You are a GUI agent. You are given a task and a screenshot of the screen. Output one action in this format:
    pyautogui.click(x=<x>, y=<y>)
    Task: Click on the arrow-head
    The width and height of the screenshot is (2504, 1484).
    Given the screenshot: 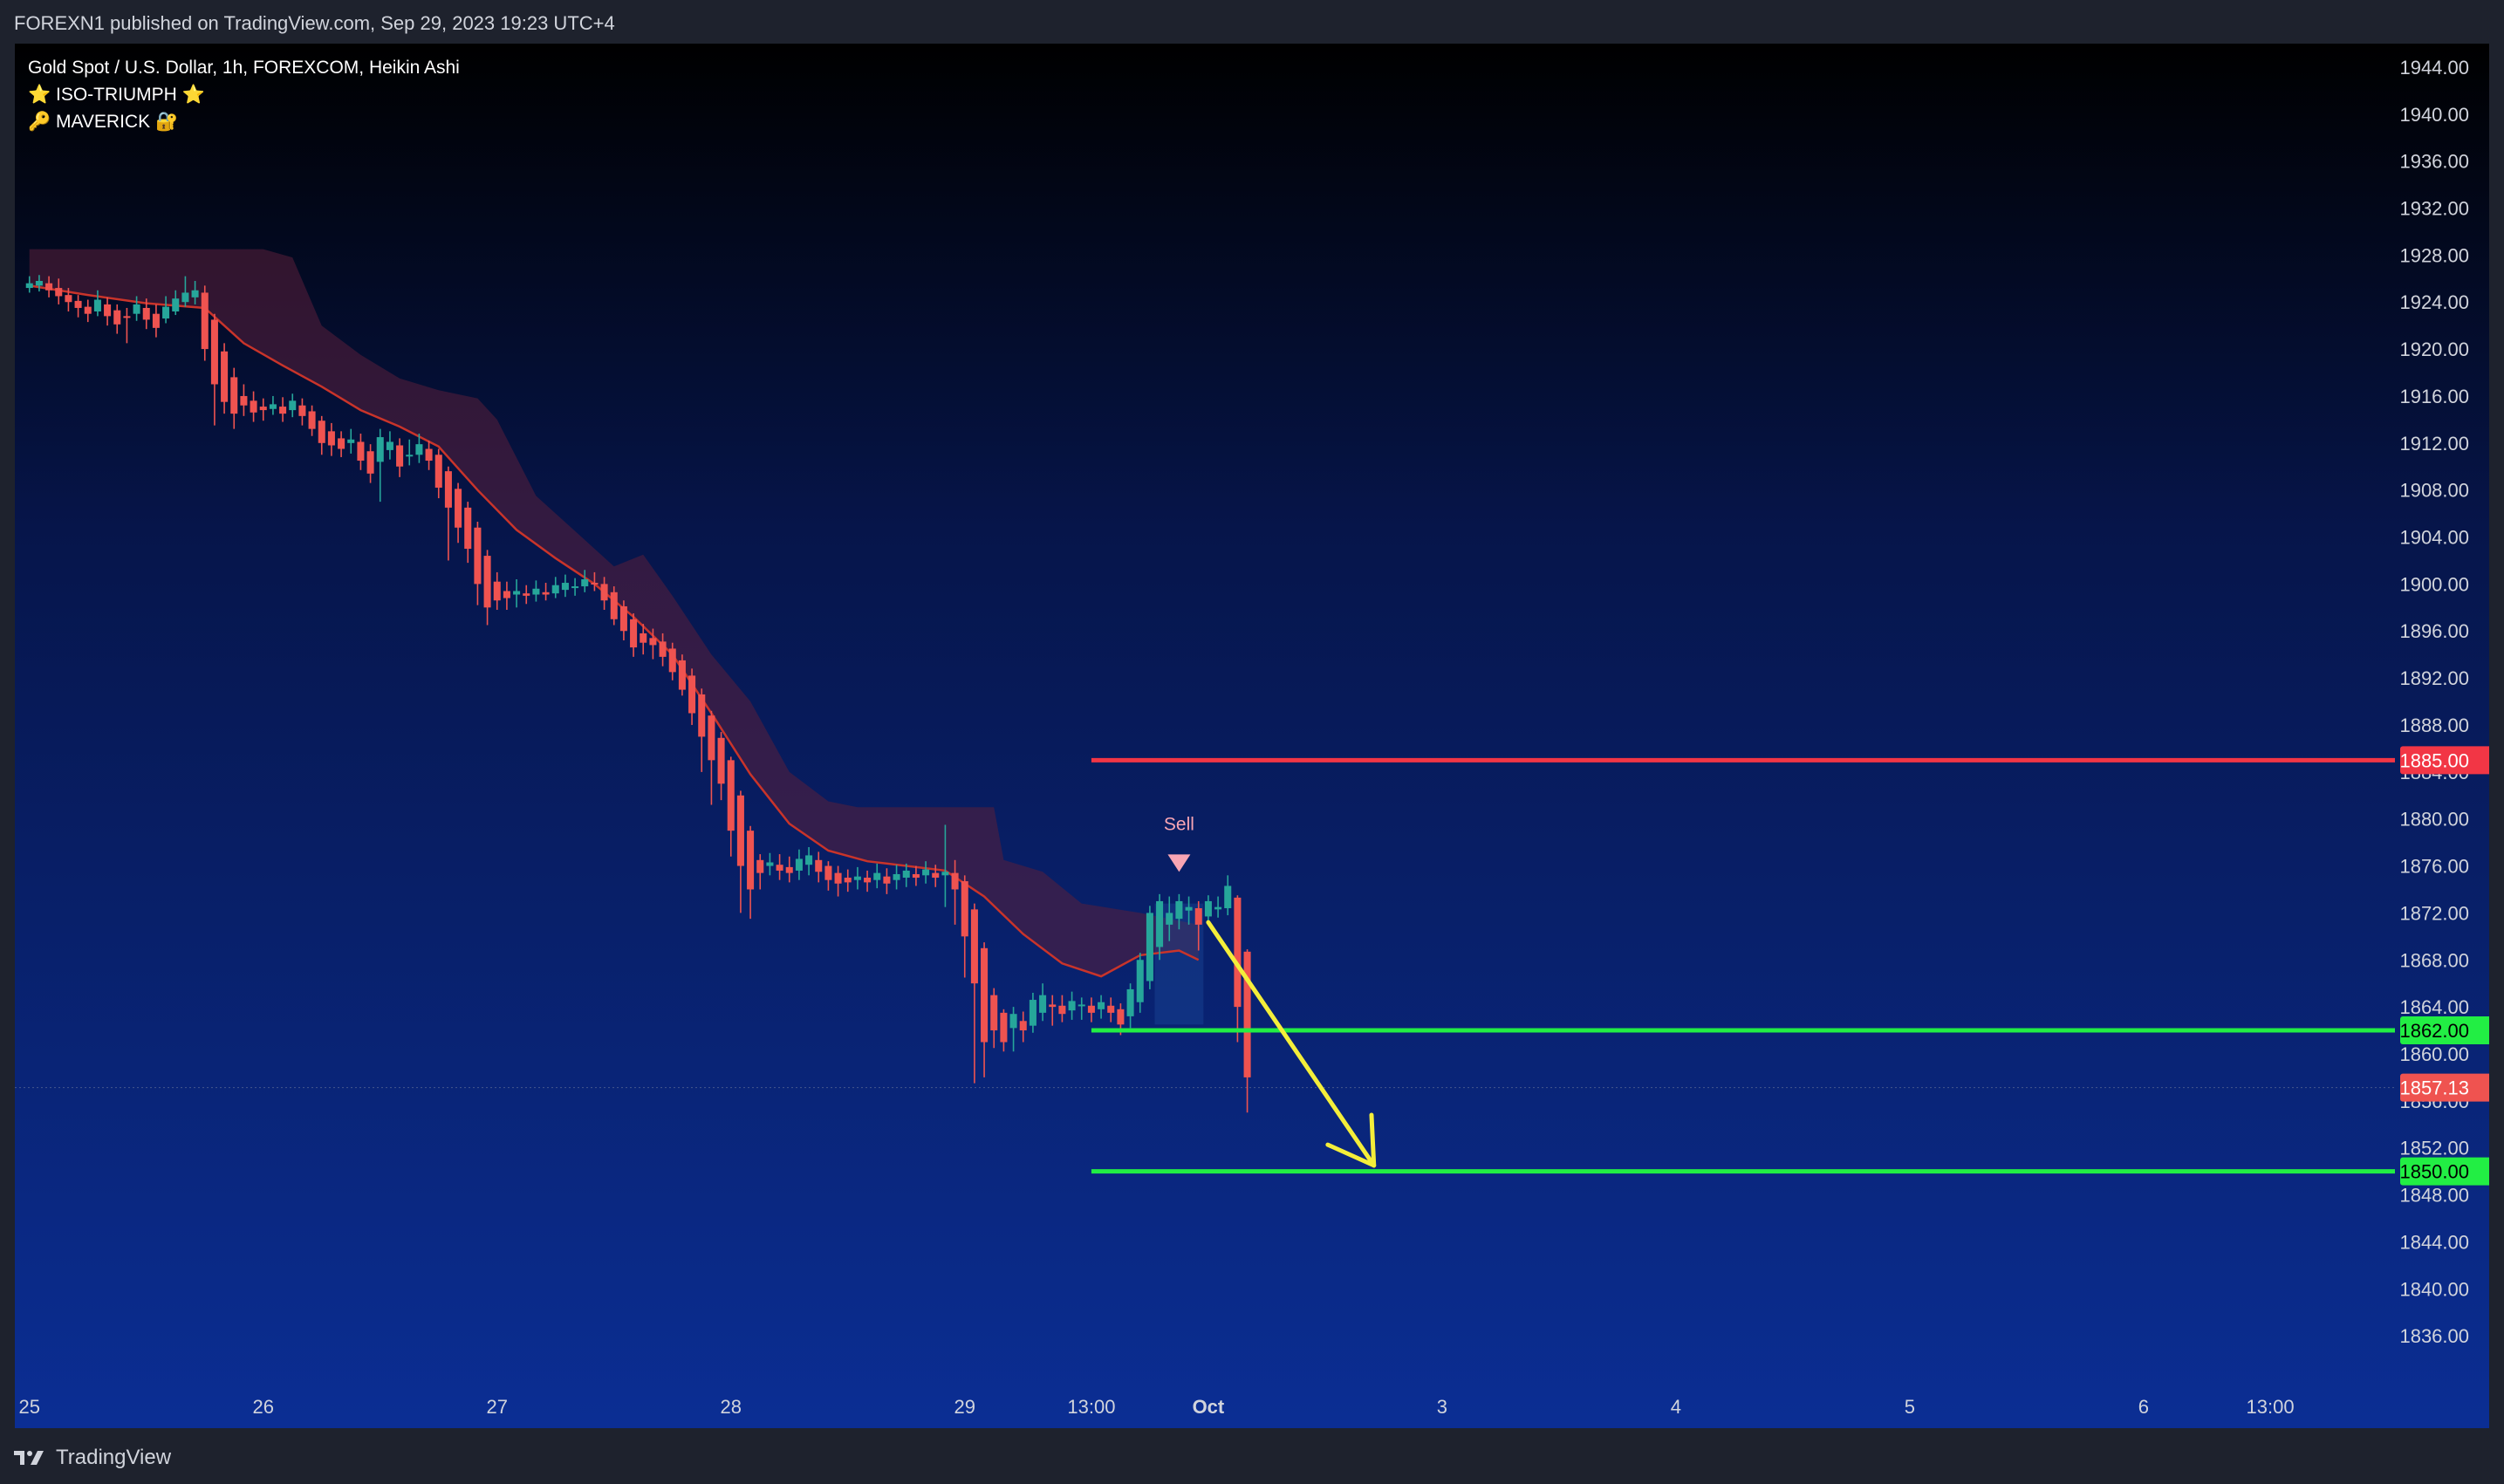 What is the action you would take?
    pyautogui.click(x=1351, y=1140)
    